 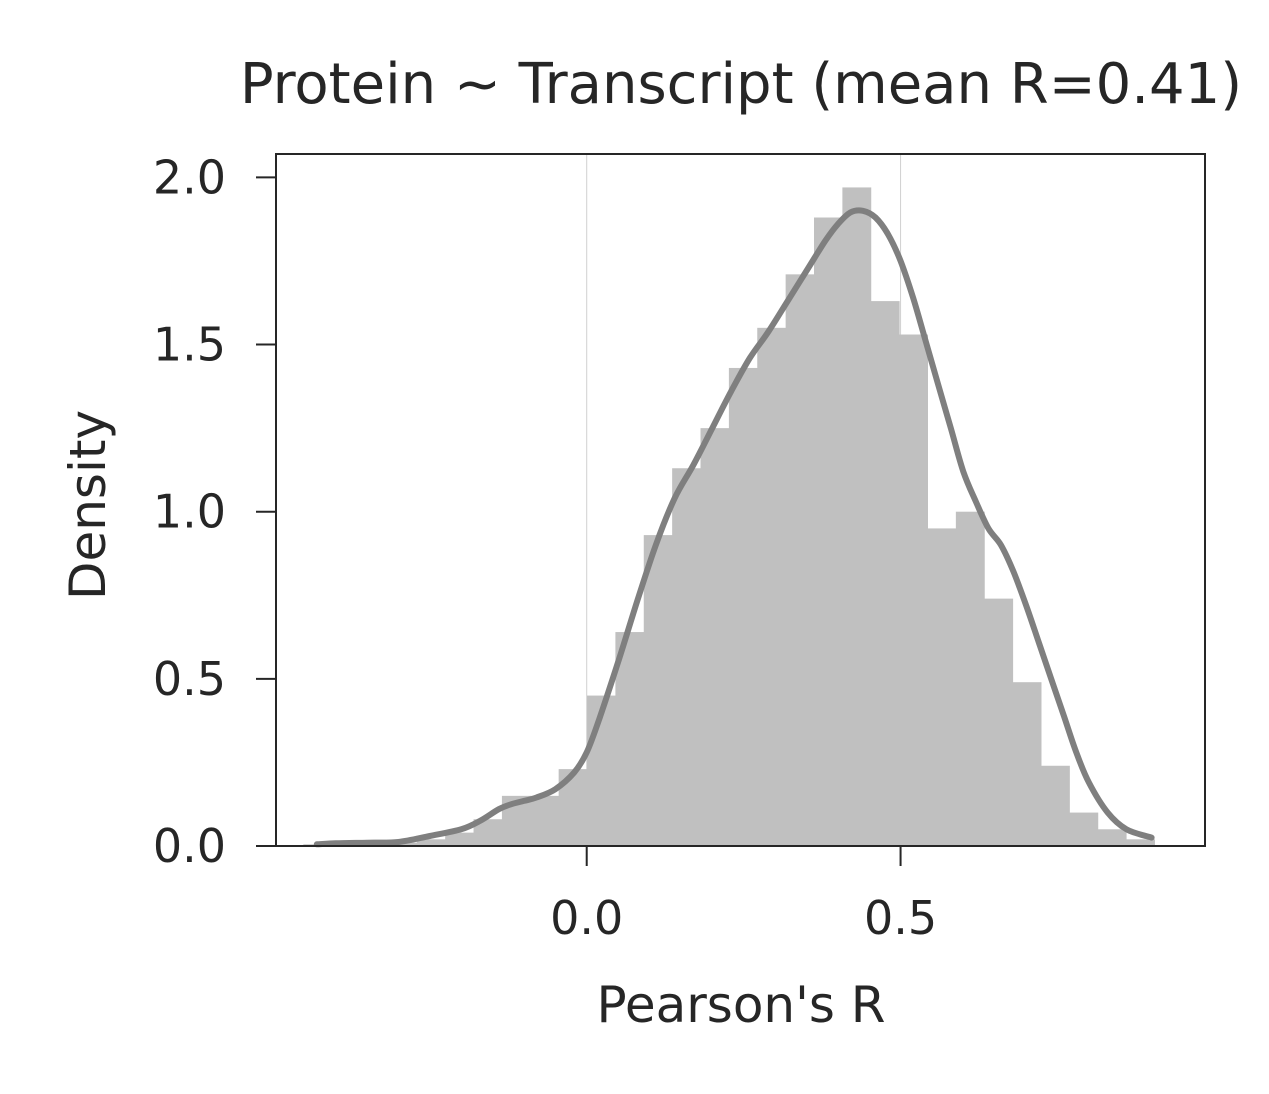 What do you see at coordinates (741, 84) in the screenshot?
I see `chart-title: Protein ~ Transcript (mean R=0.41)` at bounding box center [741, 84].